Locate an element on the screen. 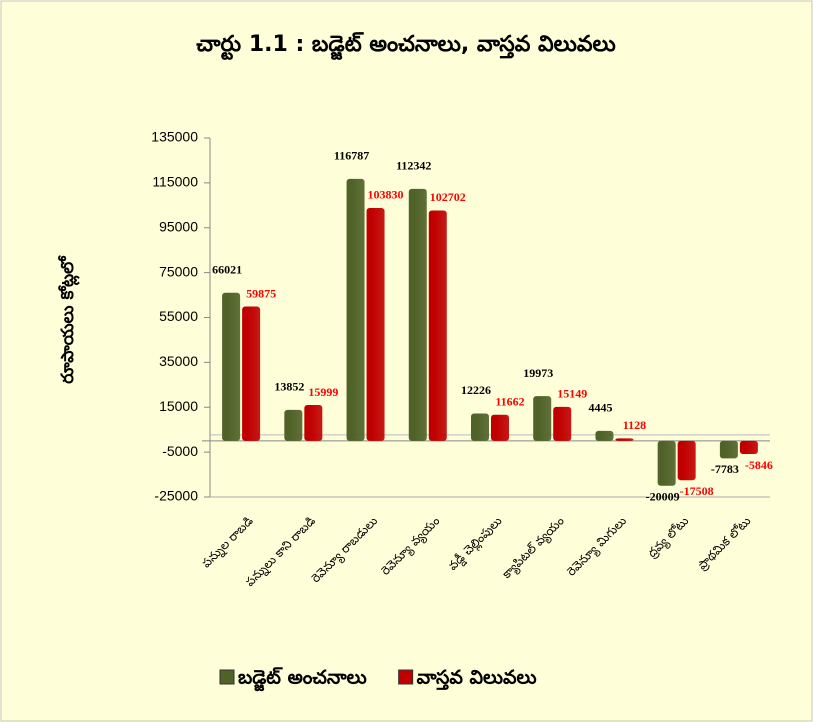  data-label: 13852 is located at coordinates (289, 387).